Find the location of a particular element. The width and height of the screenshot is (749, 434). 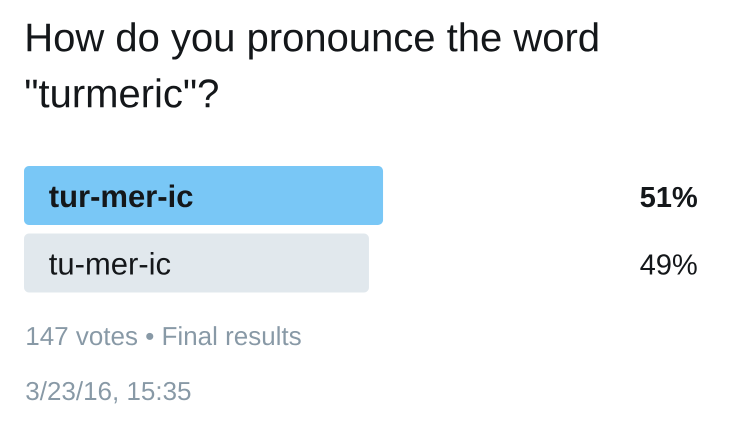

data-label: 51% is located at coordinates (668, 197).